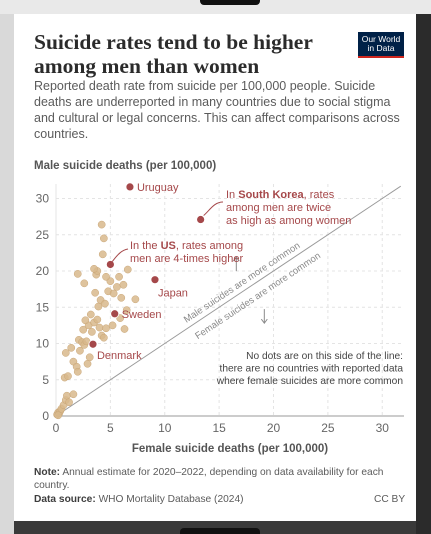 This screenshot has width=431, height=534. I want to click on right-background-strip, so click(423, 274).